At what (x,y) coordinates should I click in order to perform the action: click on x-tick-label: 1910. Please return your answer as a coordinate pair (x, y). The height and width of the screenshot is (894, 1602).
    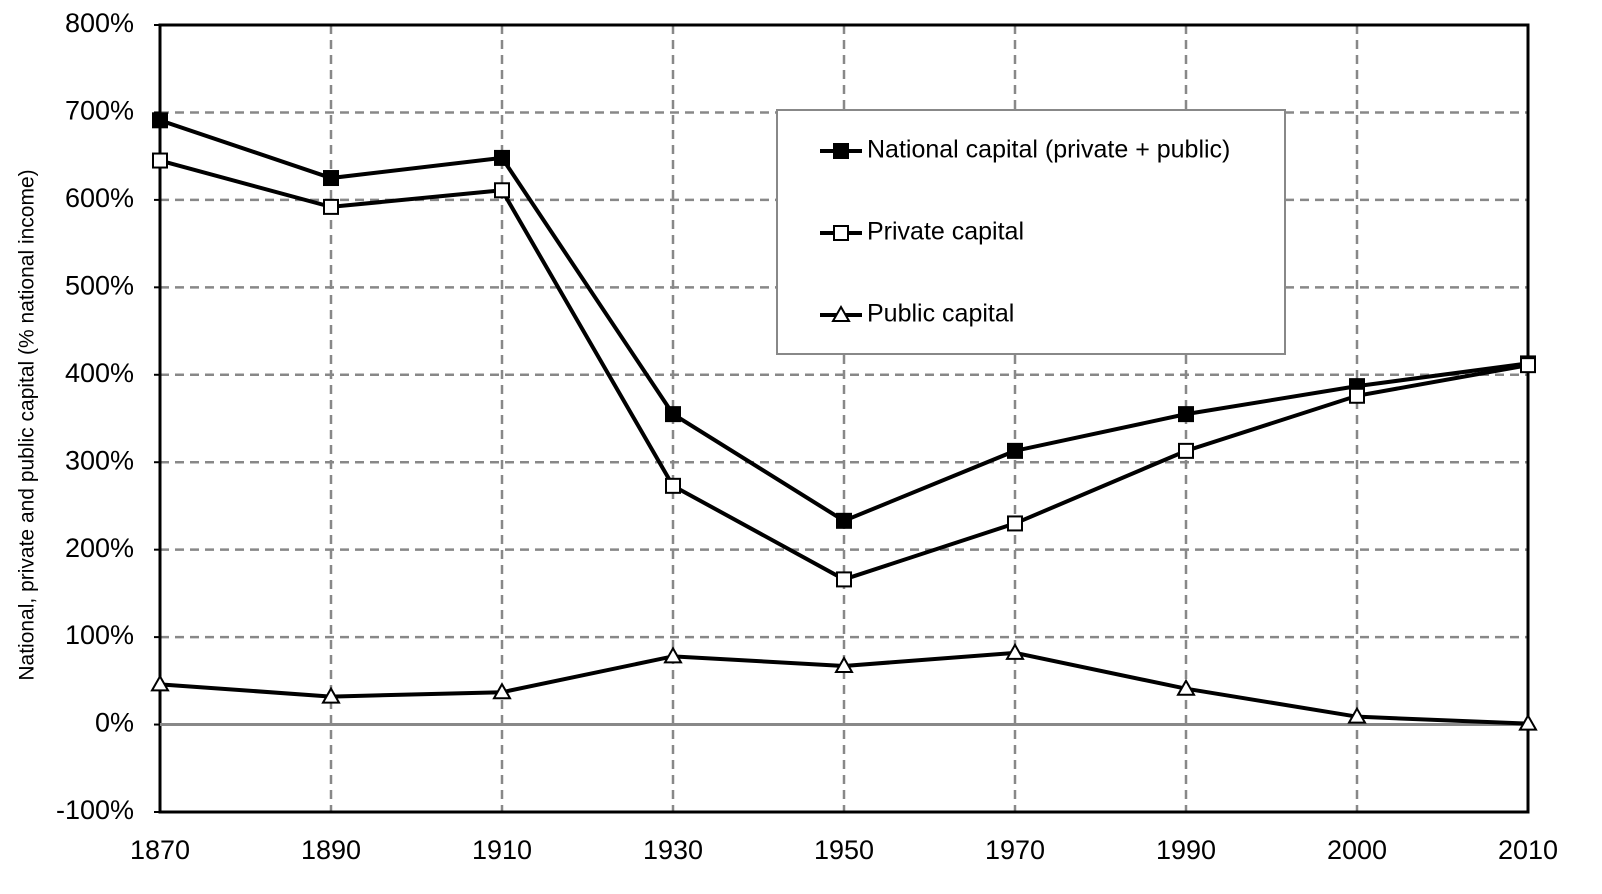
    Looking at the image, I should click on (502, 850).